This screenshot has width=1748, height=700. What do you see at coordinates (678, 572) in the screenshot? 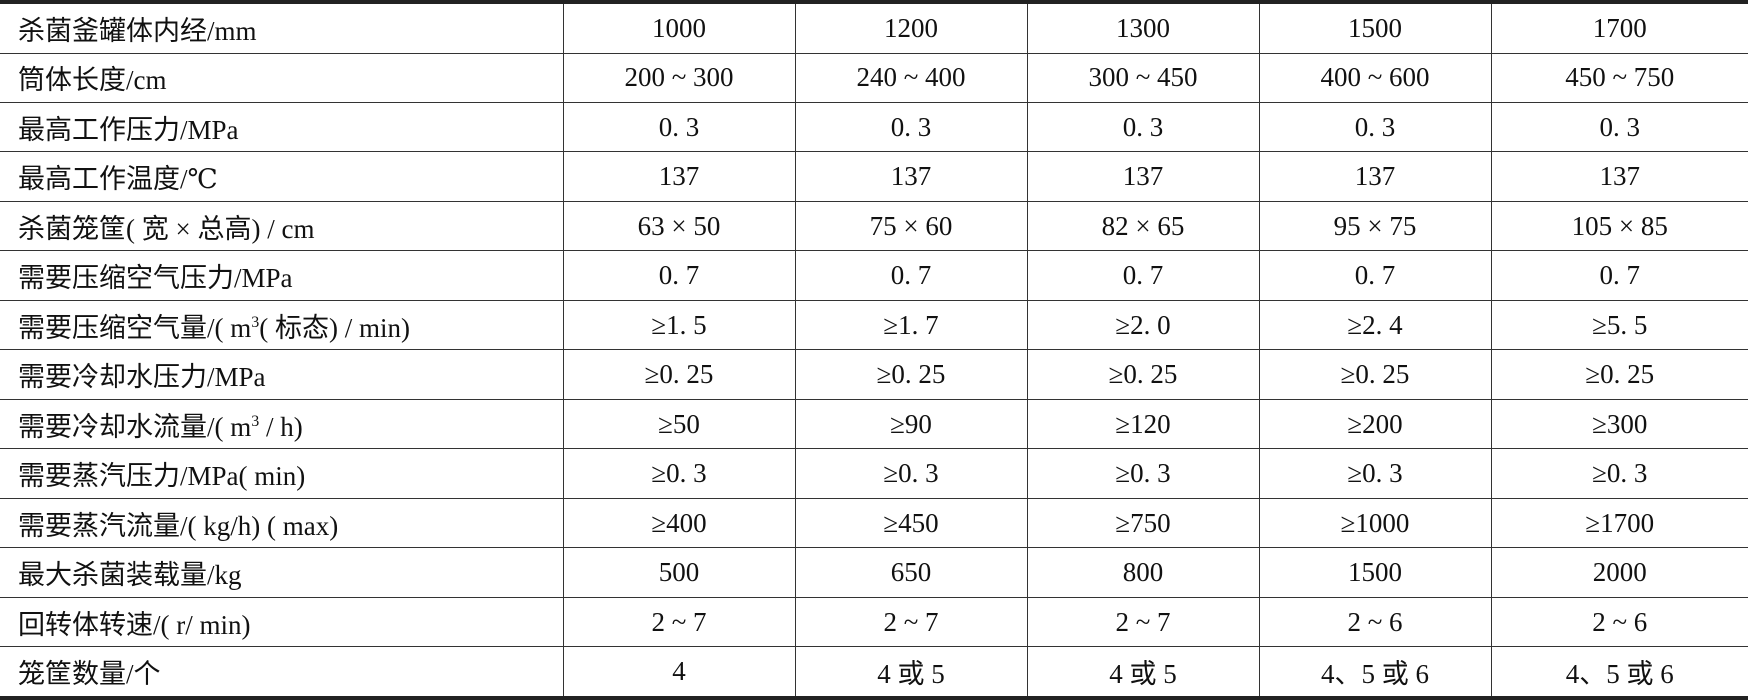
I see `table-cell: 500` at bounding box center [678, 572].